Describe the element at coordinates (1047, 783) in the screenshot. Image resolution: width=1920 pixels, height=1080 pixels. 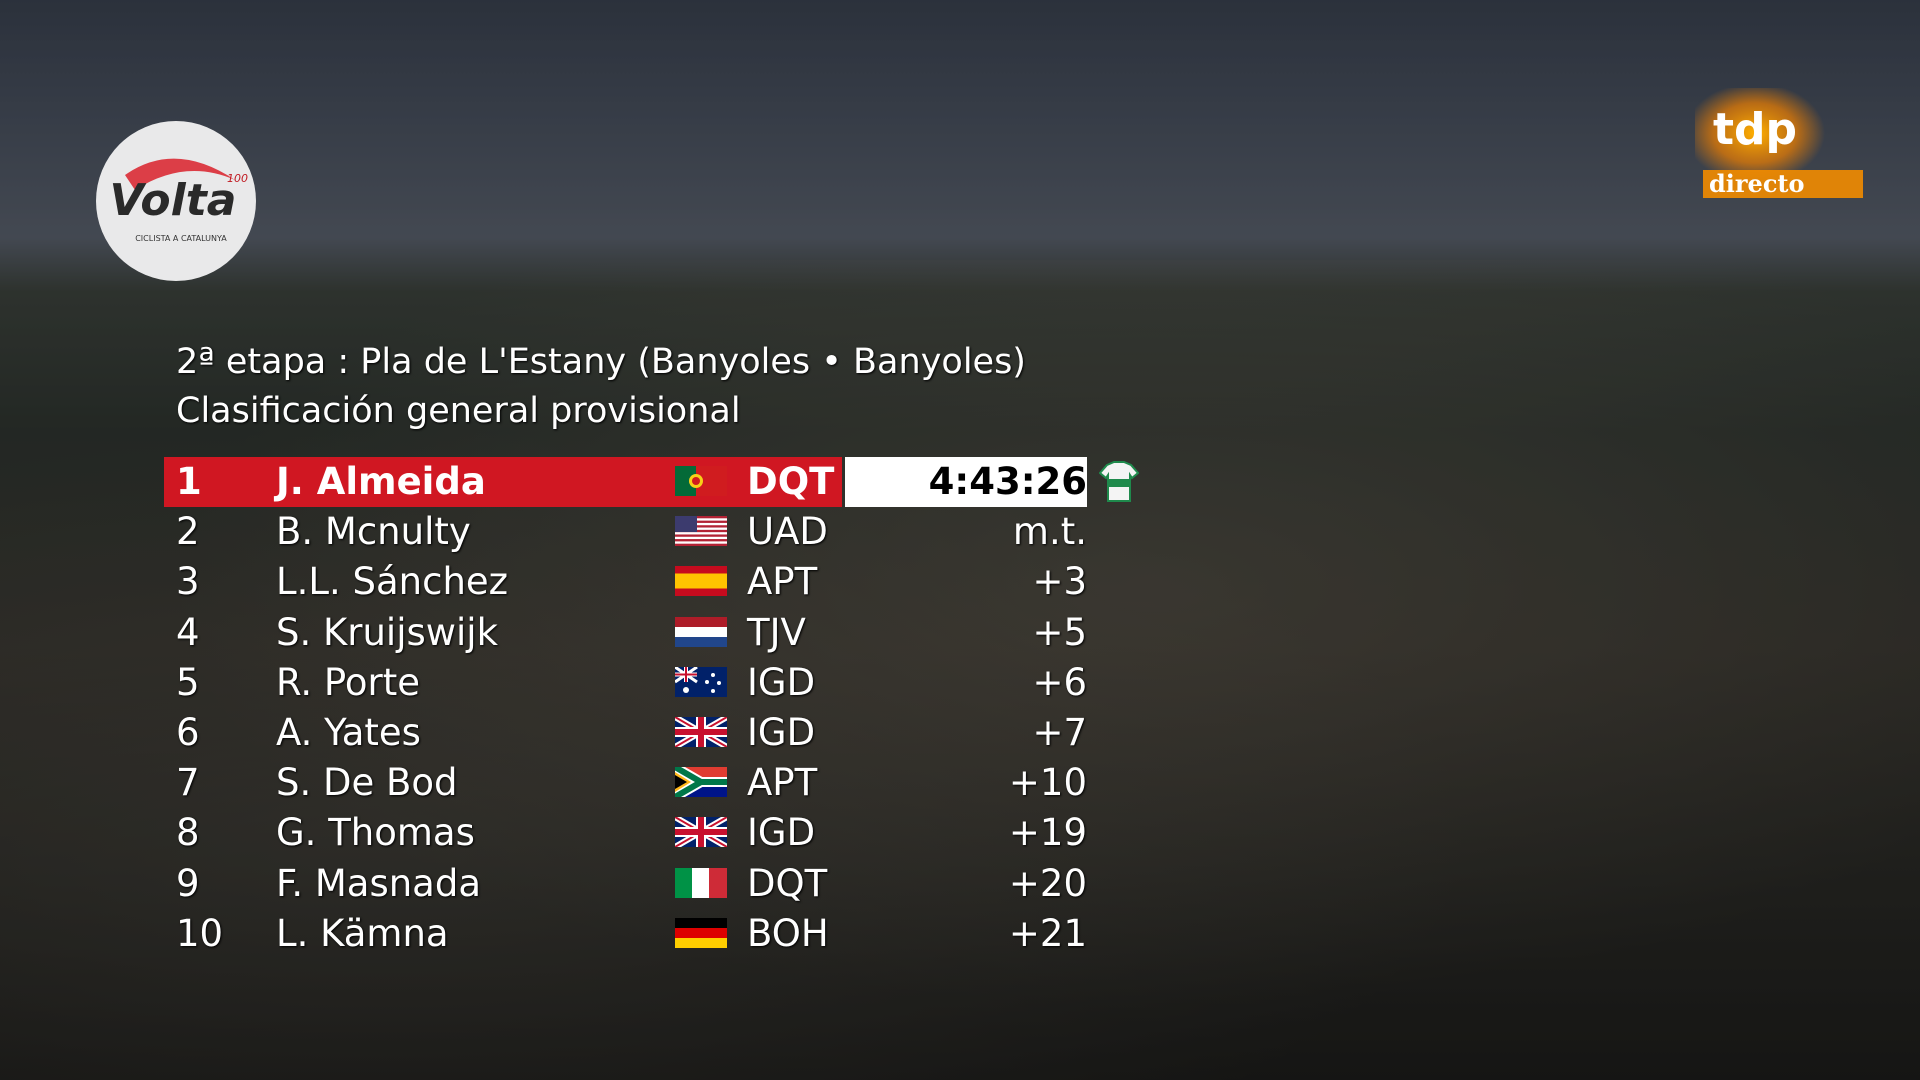
I see `time-gap: +10` at that location.